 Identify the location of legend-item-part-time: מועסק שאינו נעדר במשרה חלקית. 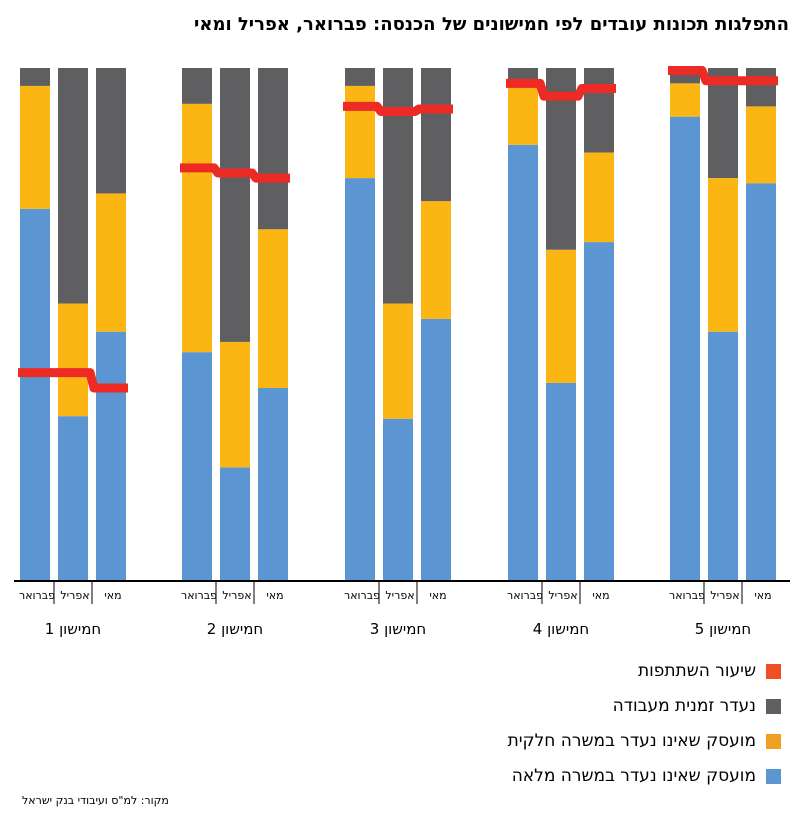
(644, 741).